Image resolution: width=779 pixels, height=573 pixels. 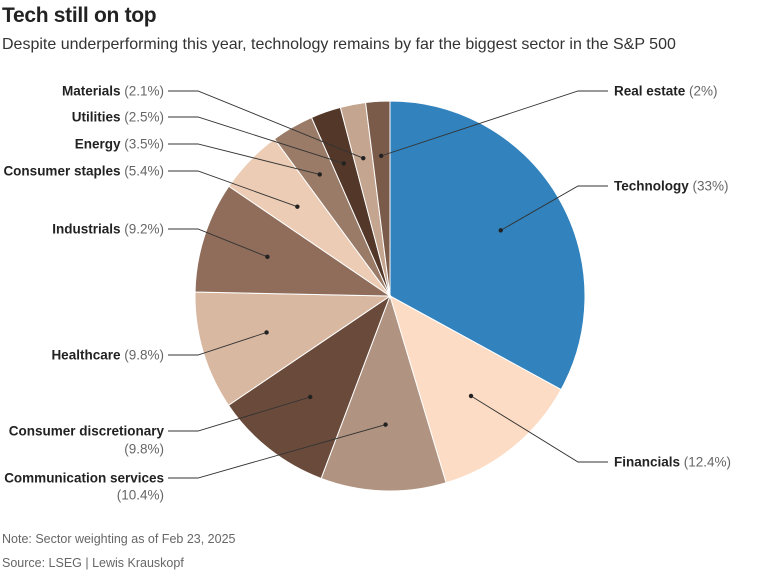 What do you see at coordinates (244, 159) in the screenshot?
I see `leader-line-energy` at bounding box center [244, 159].